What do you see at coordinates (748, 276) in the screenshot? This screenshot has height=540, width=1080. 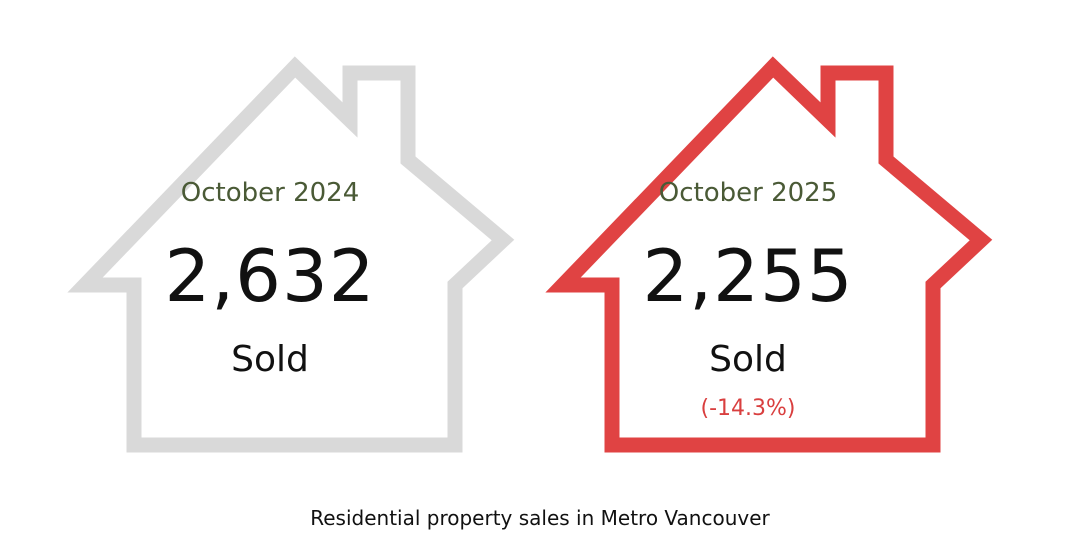 I see `sold-count: 2,255` at bounding box center [748, 276].